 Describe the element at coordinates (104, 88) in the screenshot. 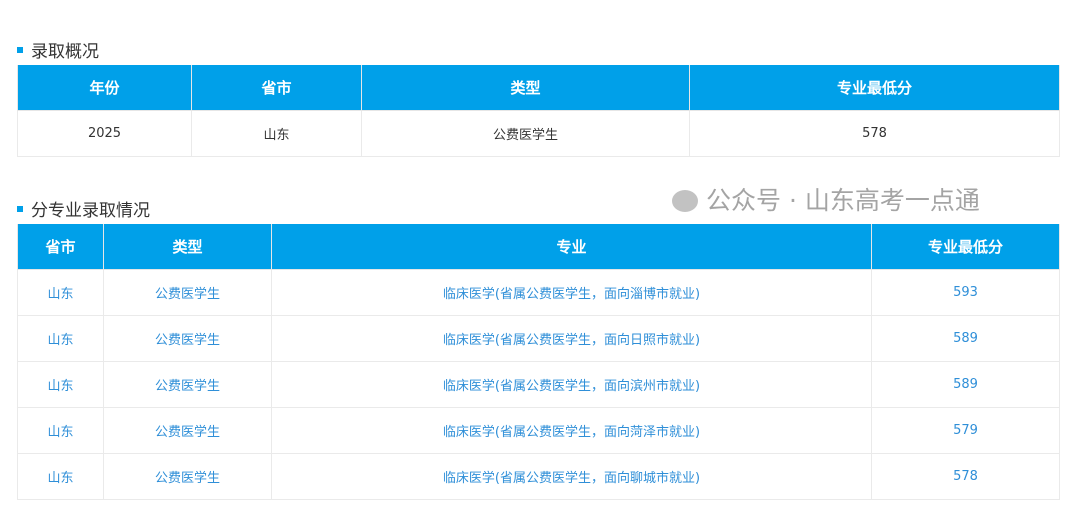

I see `column-header: 年份` at that location.